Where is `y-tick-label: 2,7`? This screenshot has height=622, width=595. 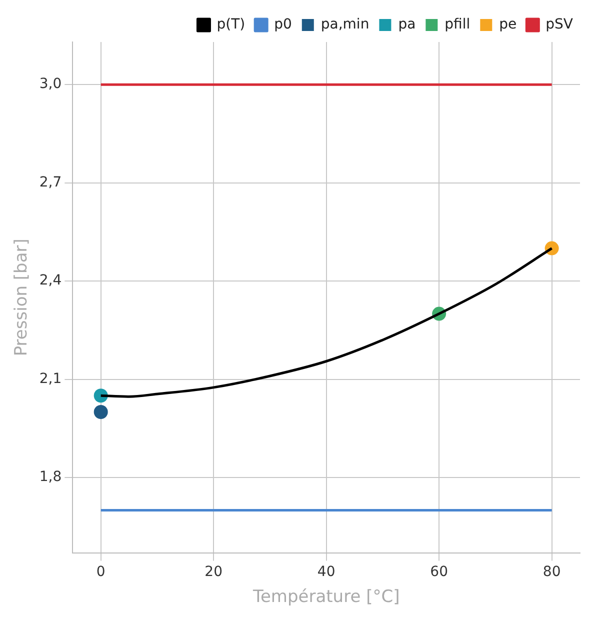
y-tick-label: 2,7 is located at coordinates (50, 182).